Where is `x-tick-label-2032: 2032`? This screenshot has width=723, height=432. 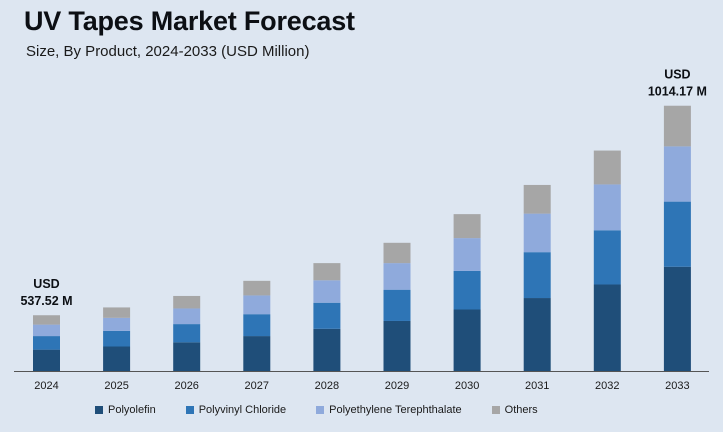
x-tick-label-2032: 2032 is located at coordinates (607, 386).